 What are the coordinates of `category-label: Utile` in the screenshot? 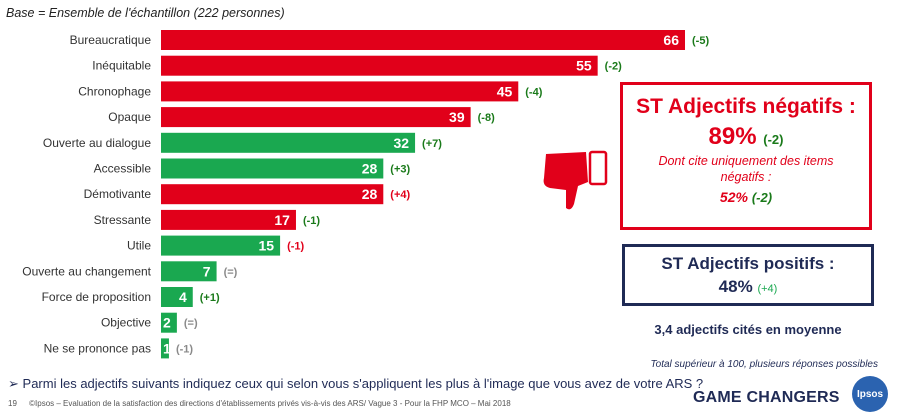 It's located at (139, 246).